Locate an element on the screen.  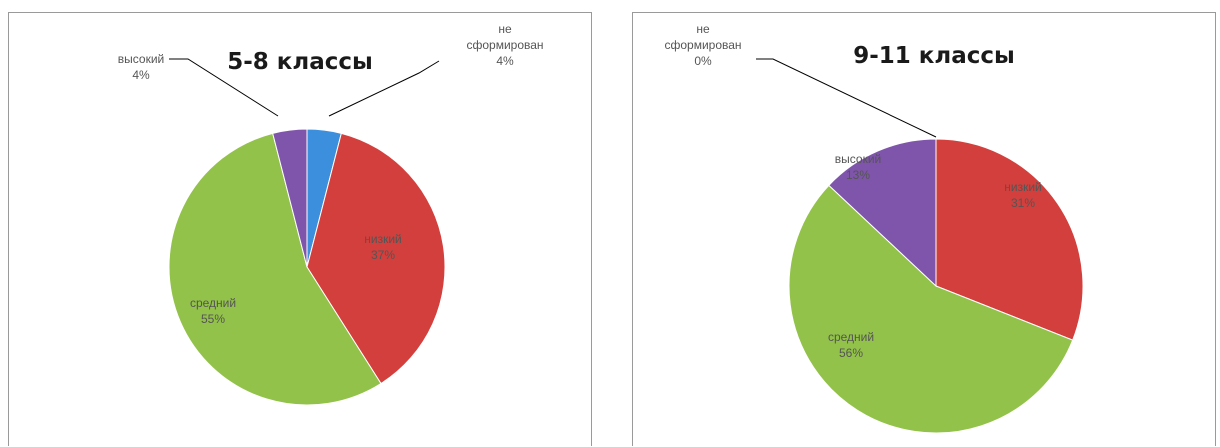
data-label-низкий: низкий 37% is located at coordinates (383, 247).